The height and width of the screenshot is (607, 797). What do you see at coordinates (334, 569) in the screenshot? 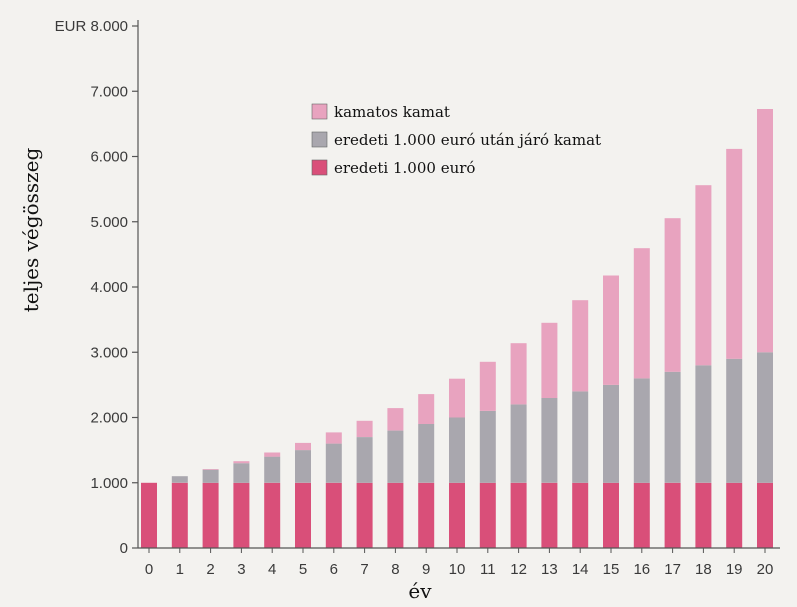
I see `x-tick-label: 6` at bounding box center [334, 569].